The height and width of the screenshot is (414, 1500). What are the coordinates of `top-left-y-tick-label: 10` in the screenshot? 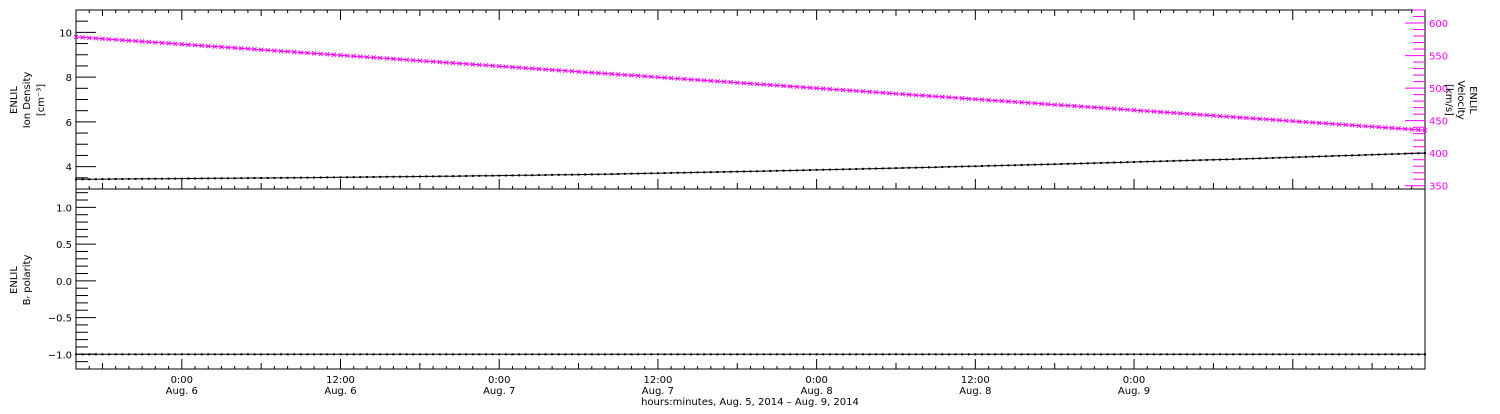 It's located at (65, 33).